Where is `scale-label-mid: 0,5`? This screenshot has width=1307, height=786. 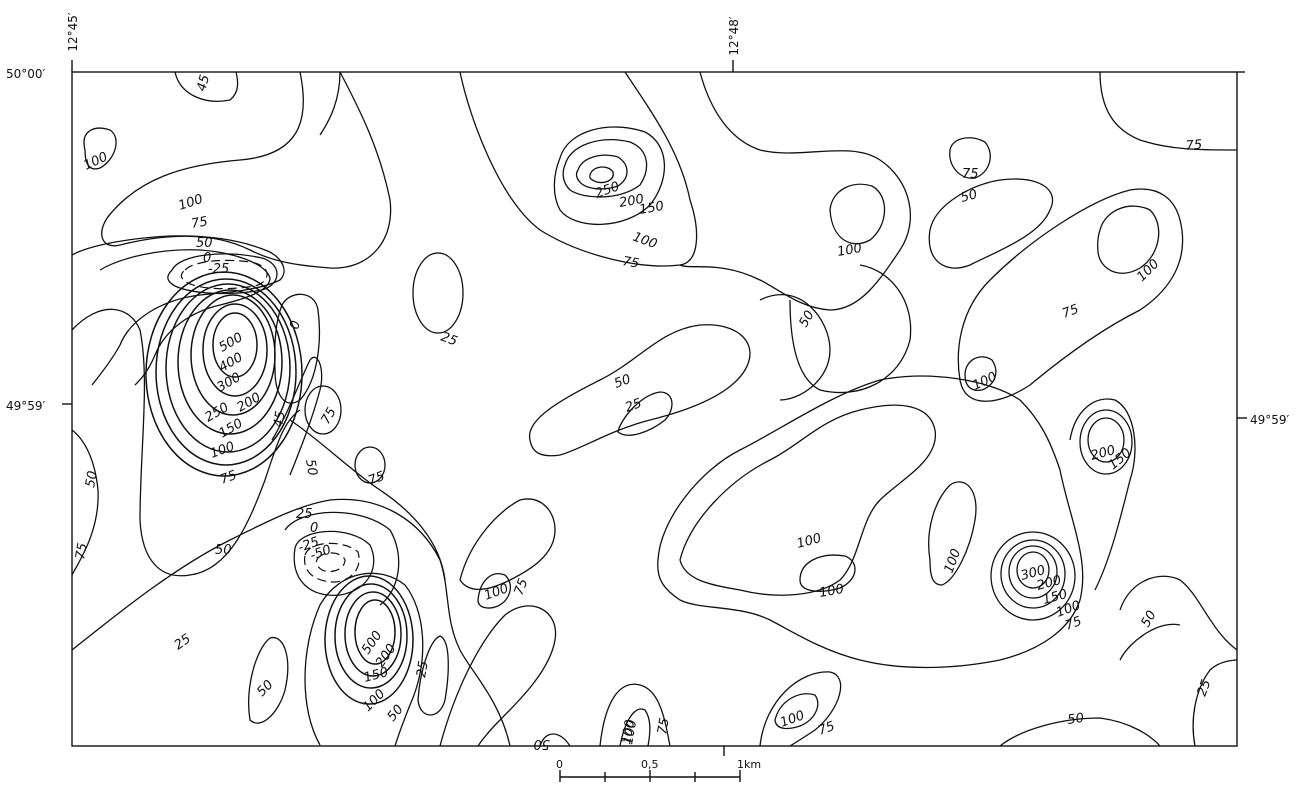
scale-label-mid: 0,5 is located at coordinates (650, 764).